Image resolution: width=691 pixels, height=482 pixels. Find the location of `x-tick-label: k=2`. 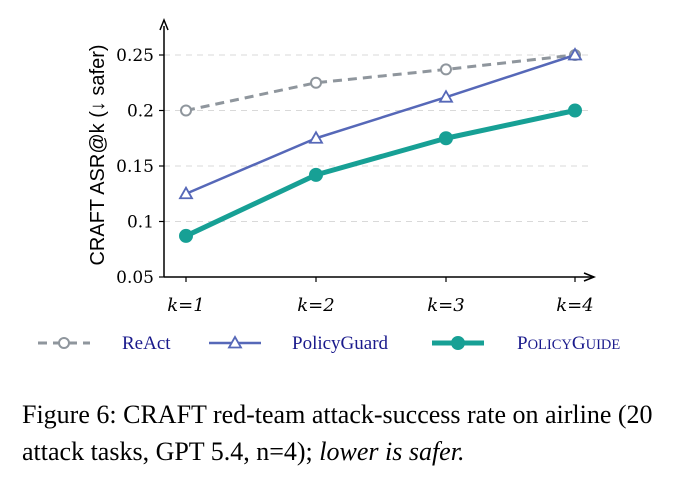

x-tick-label: k=2 is located at coordinates (315, 305).